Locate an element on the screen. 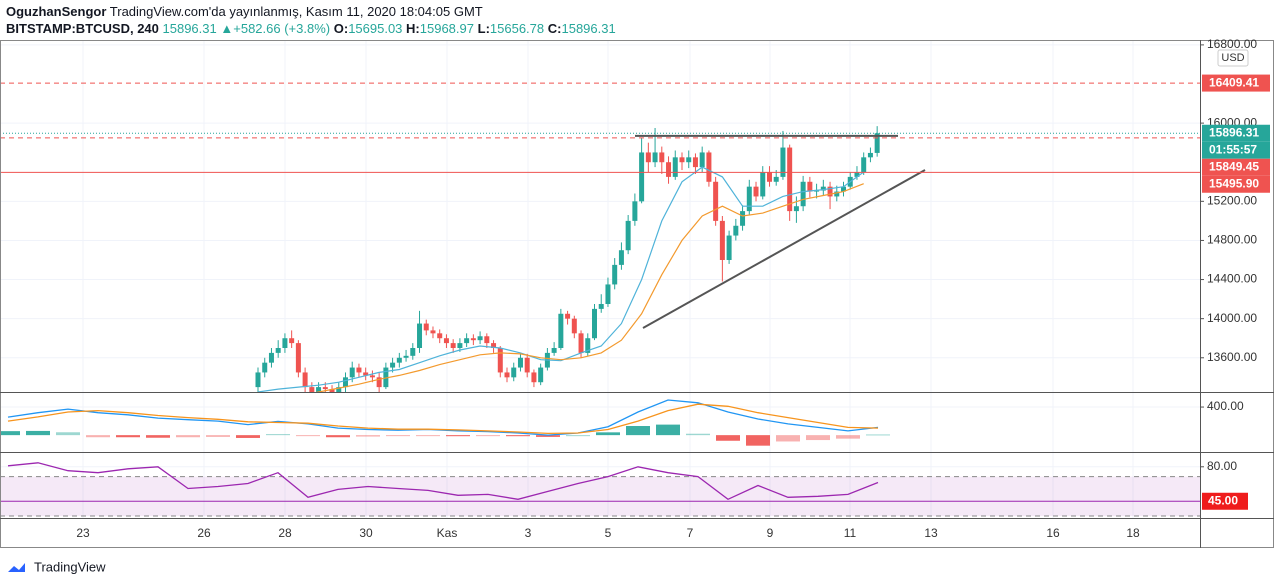 Image resolution: width=1274 pixels, height=586 pixels. y-tick-label: 15200.00 is located at coordinates (1232, 201).